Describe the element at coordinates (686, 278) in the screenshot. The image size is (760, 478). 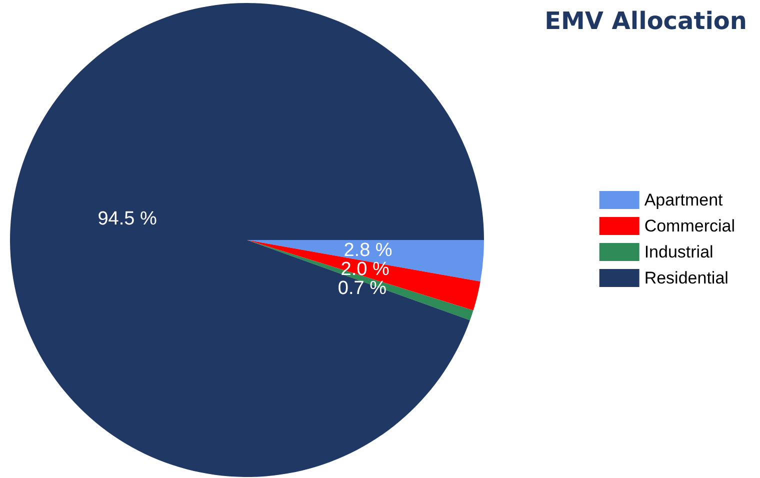
I see `legend-label: Residential` at that location.